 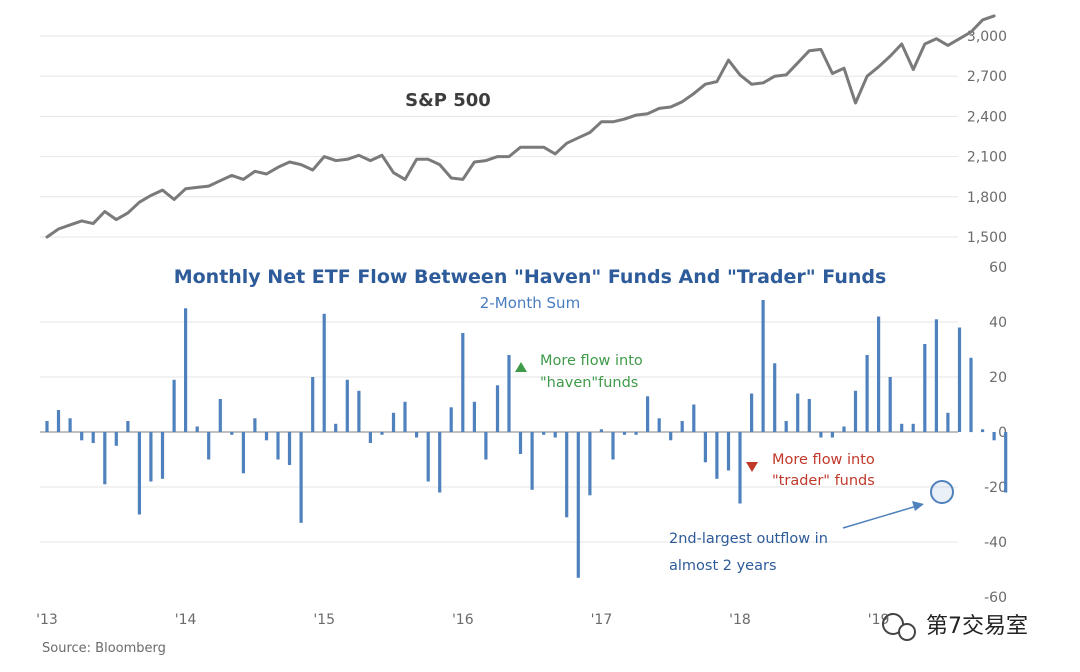 I want to click on spx-label: S&P 500, so click(x=448, y=100).